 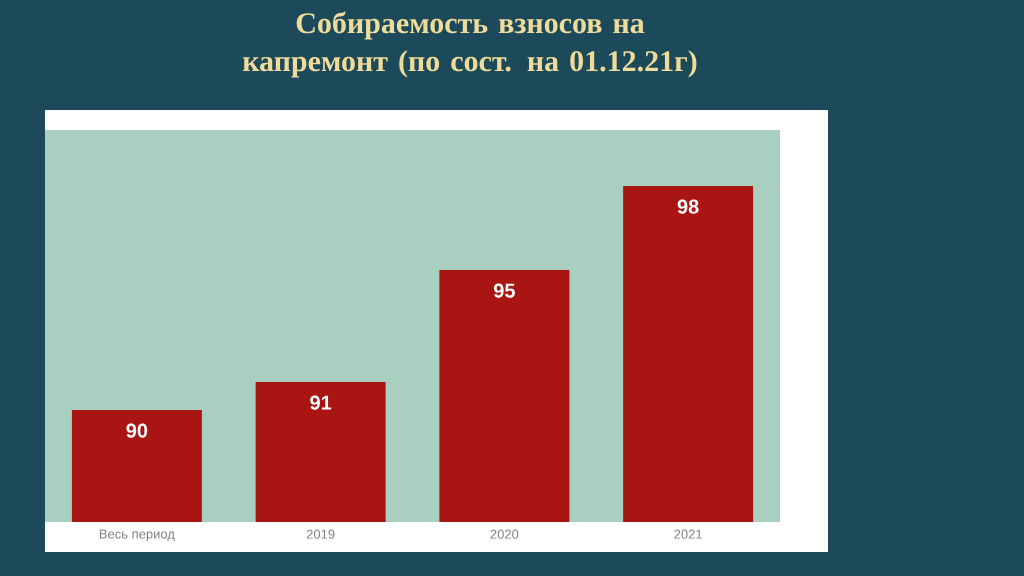 What do you see at coordinates (688, 534) in the screenshot?
I see `x-tick-label: 2021` at bounding box center [688, 534].